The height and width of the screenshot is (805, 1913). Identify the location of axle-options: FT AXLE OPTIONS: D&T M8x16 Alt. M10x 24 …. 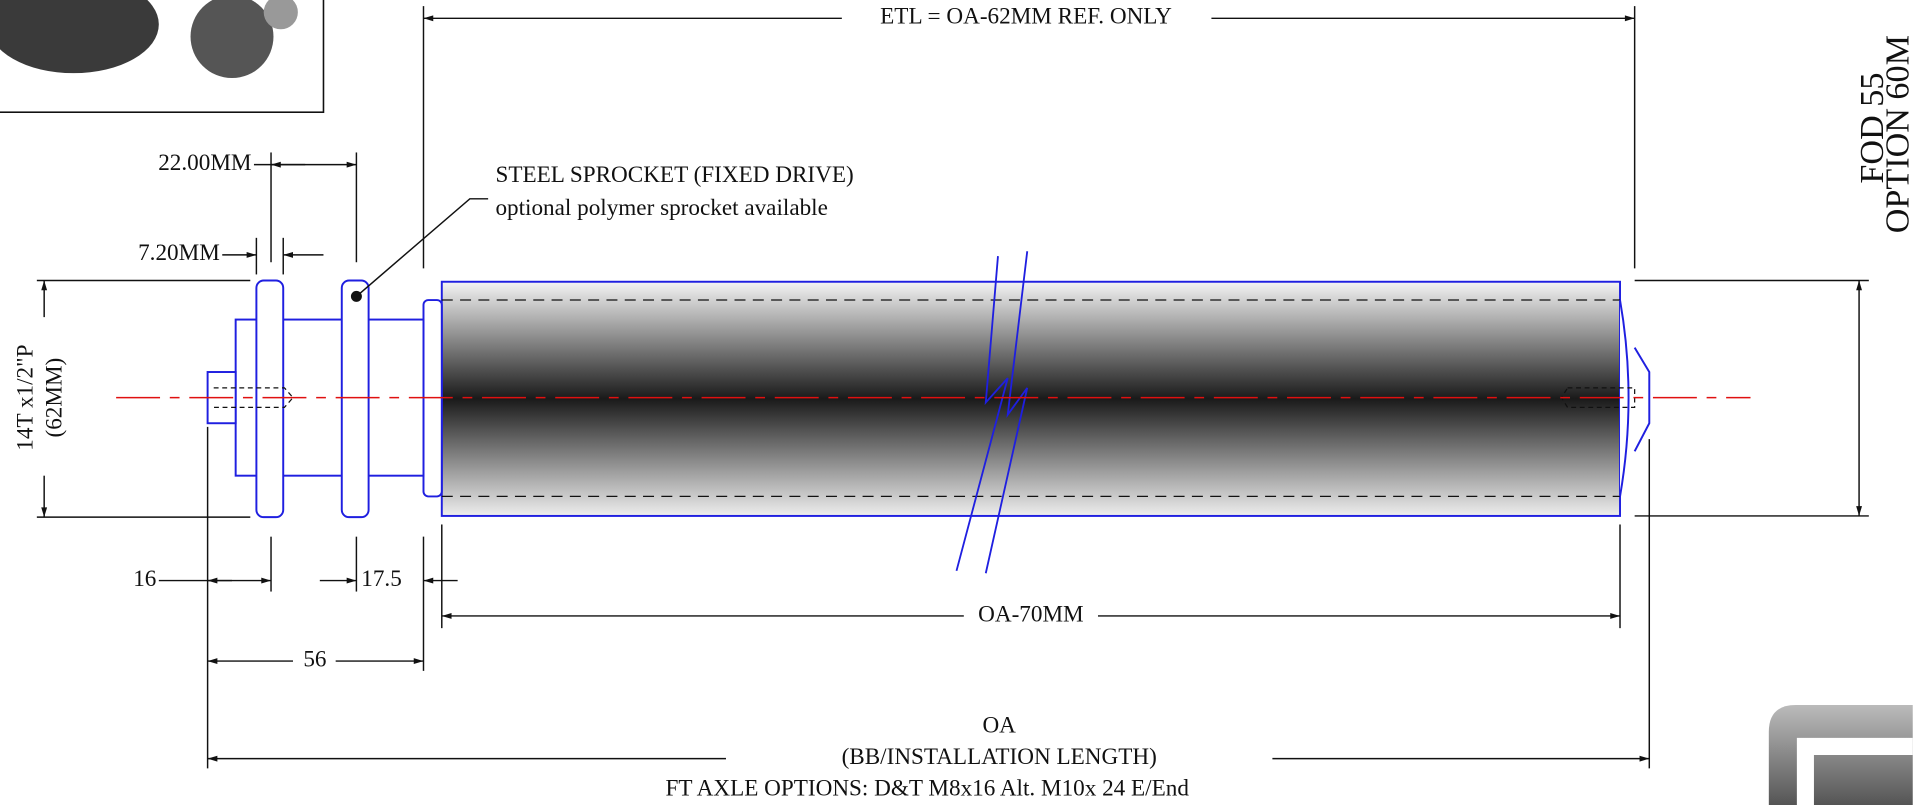
(928, 789).